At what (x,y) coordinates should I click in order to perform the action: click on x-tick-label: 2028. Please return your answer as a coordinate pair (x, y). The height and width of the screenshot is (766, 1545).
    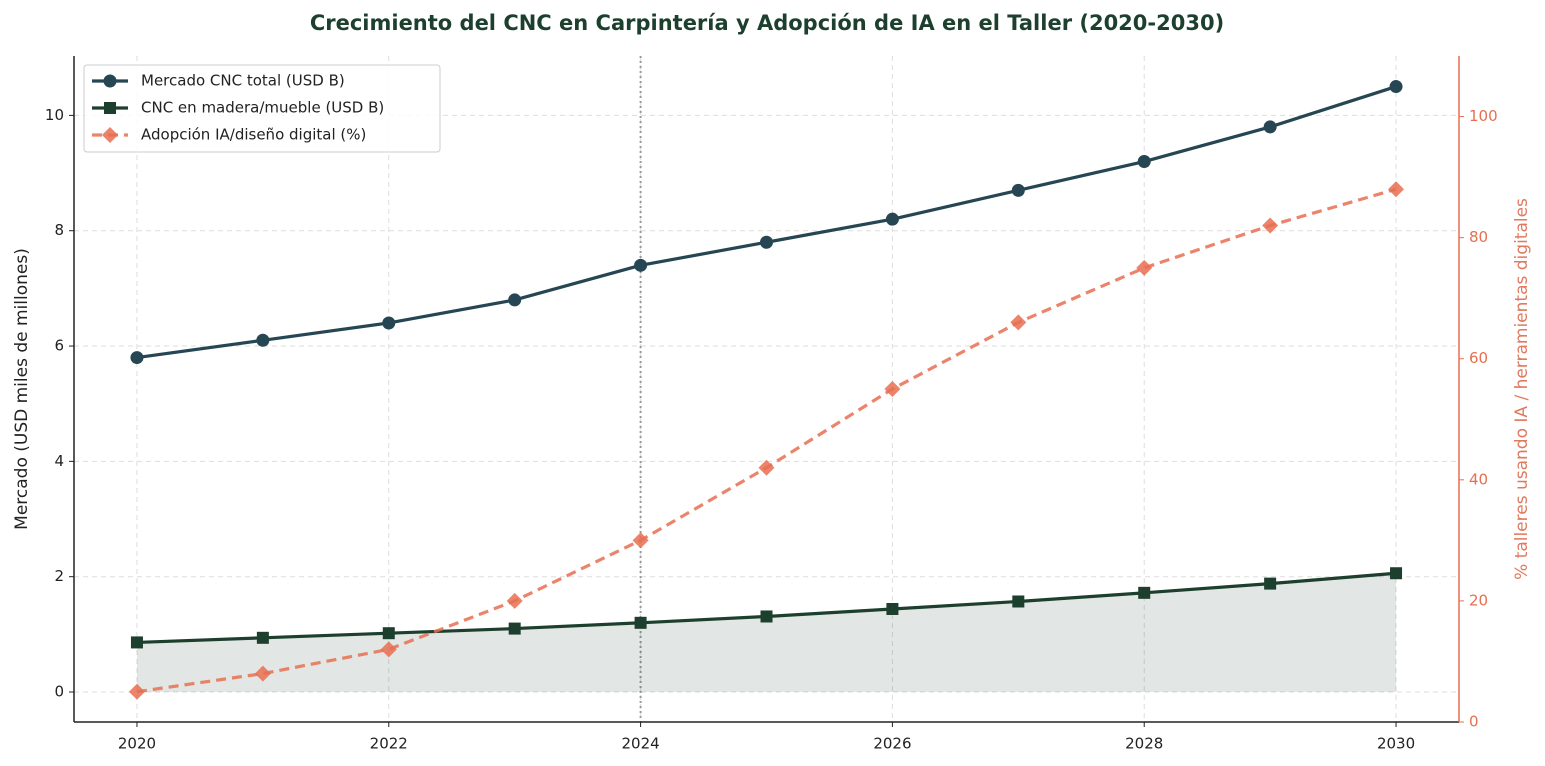
    Looking at the image, I should click on (1144, 744).